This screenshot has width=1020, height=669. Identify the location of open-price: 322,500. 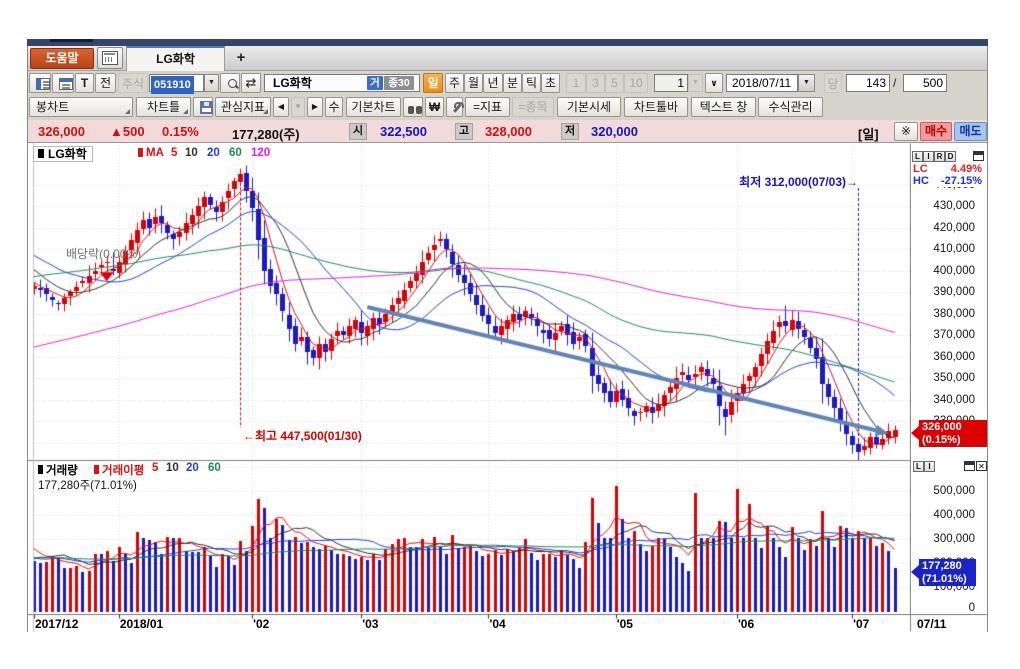
(403, 131).